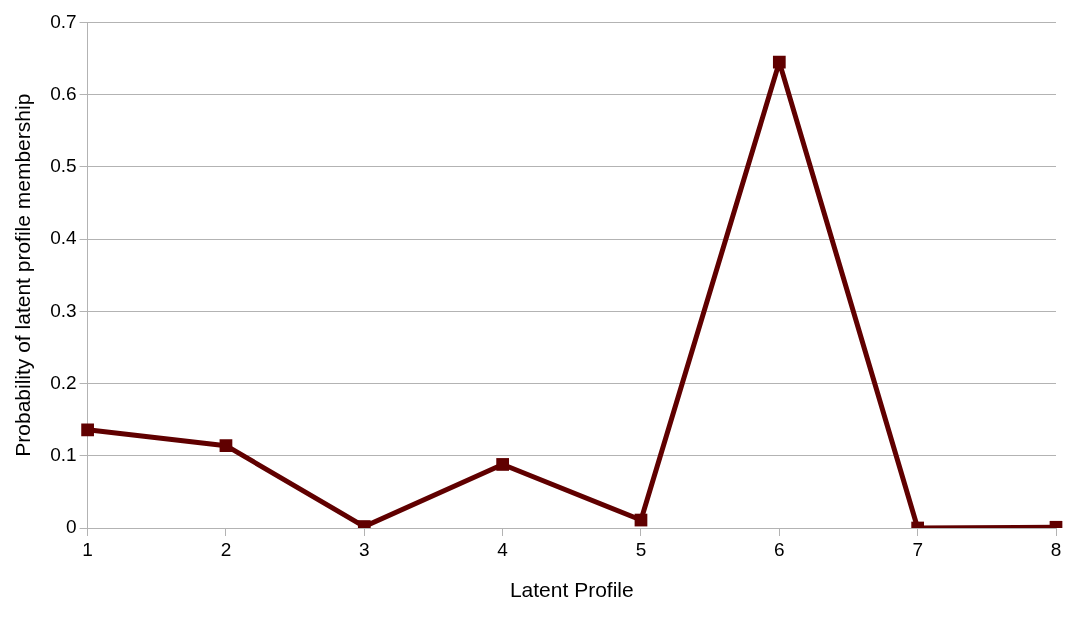 The image size is (1076, 617). I want to click on y-tick-label: 0.6, so click(63, 93).